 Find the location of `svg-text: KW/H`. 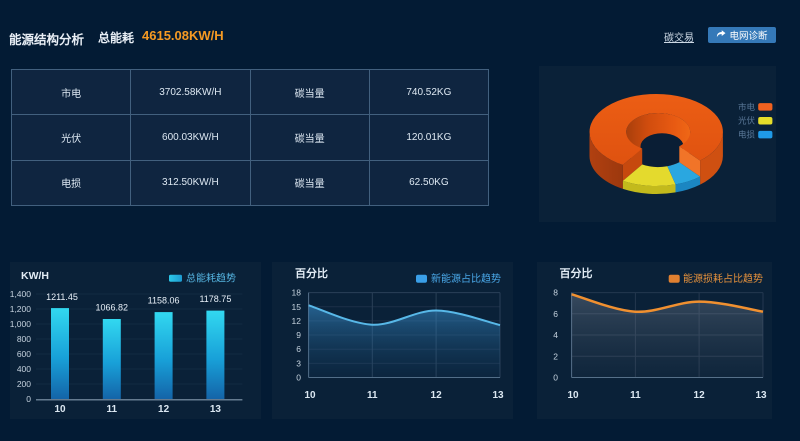

svg-text: KW/H is located at coordinates (35, 276).